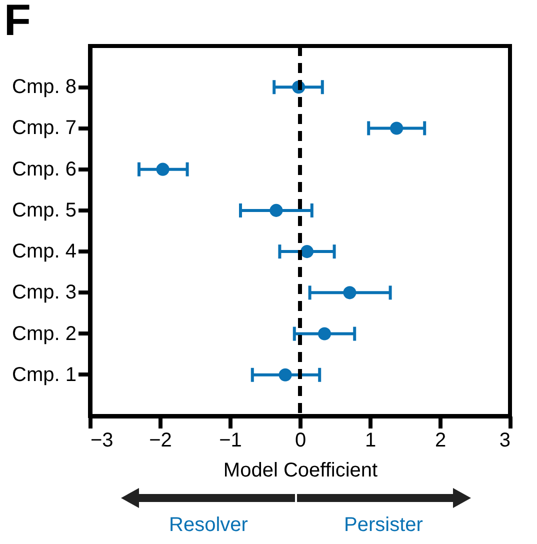  I want to click on y-tick-label: Cmp. 2, so click(44, 333).